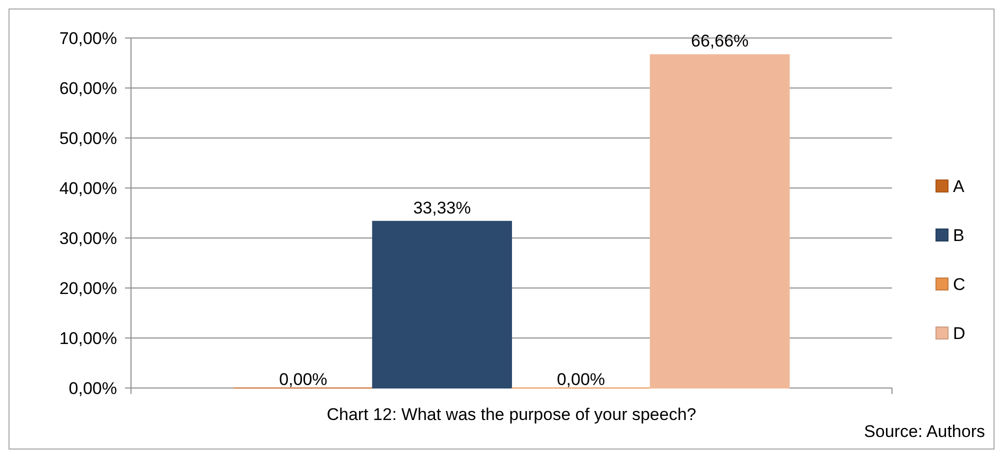 The width and height of the screenshot is (995, 450). I want to click on x-axis-title: Chart 12: What was the purpose of your speech?, so click(511, 414).